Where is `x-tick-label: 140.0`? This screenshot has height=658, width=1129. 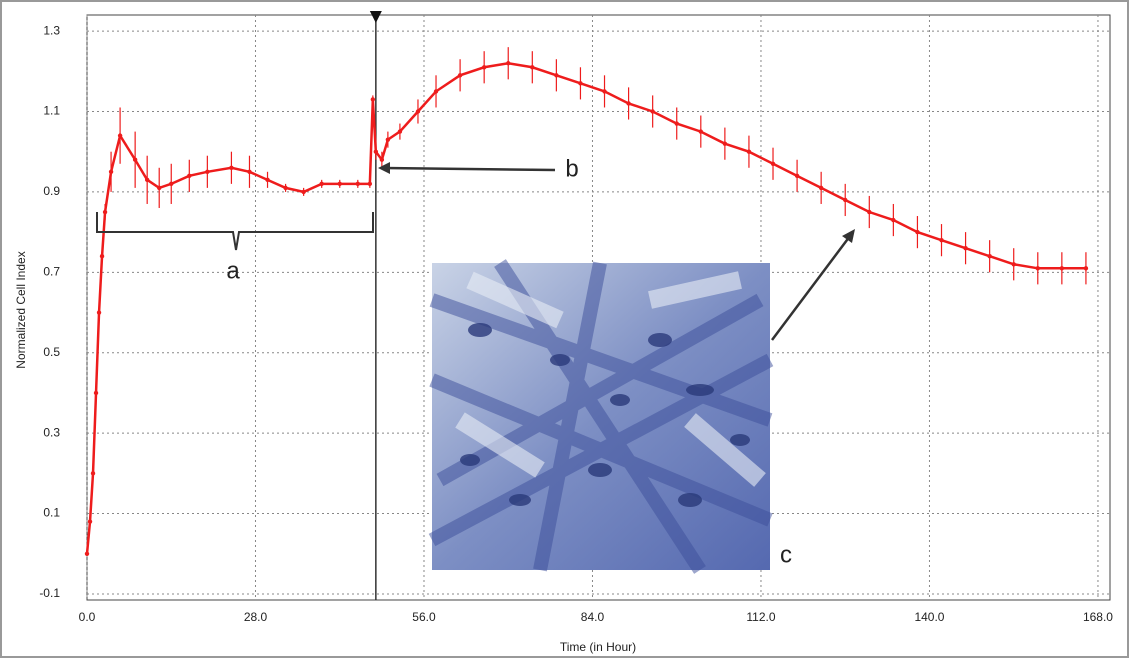 x-tick-label: 140.0 is located at coordinates (929, 617).